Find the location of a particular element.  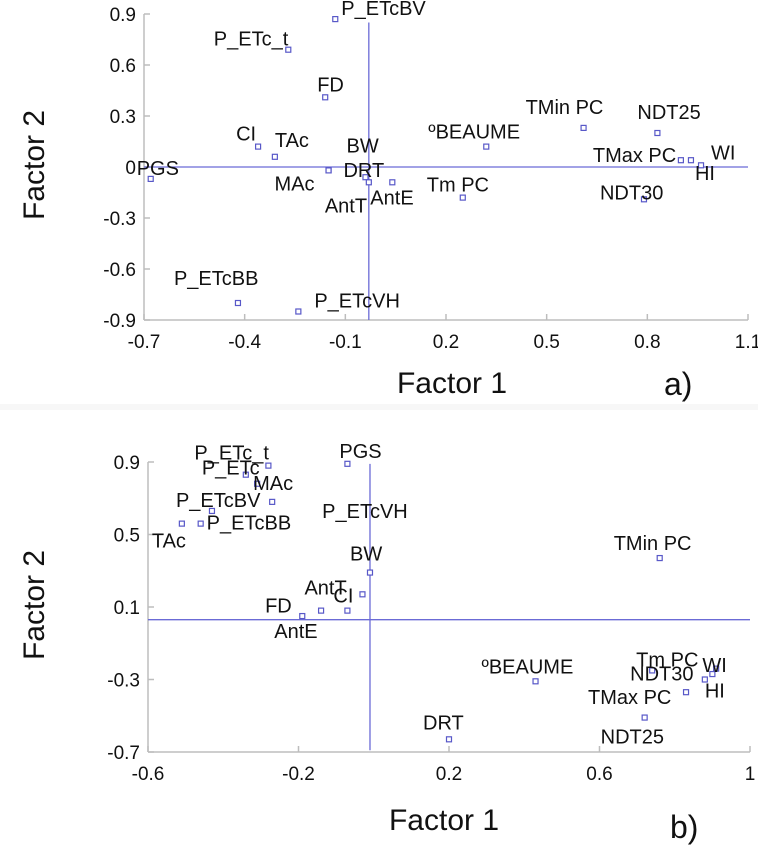

point-label: HI is located at coordinates (715, 692).